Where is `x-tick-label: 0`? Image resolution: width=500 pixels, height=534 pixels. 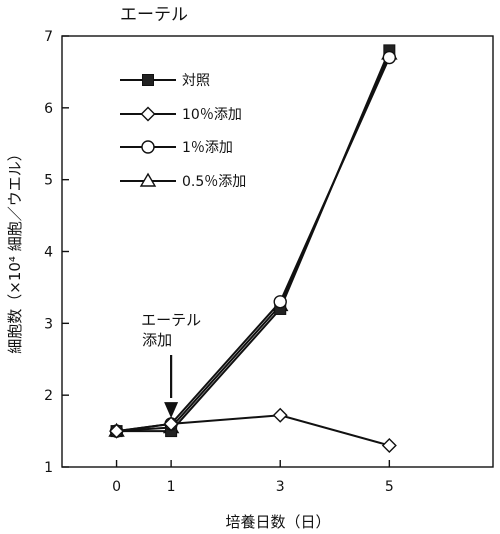
x-tick-label: 0 is located at coordinates (116, 487).